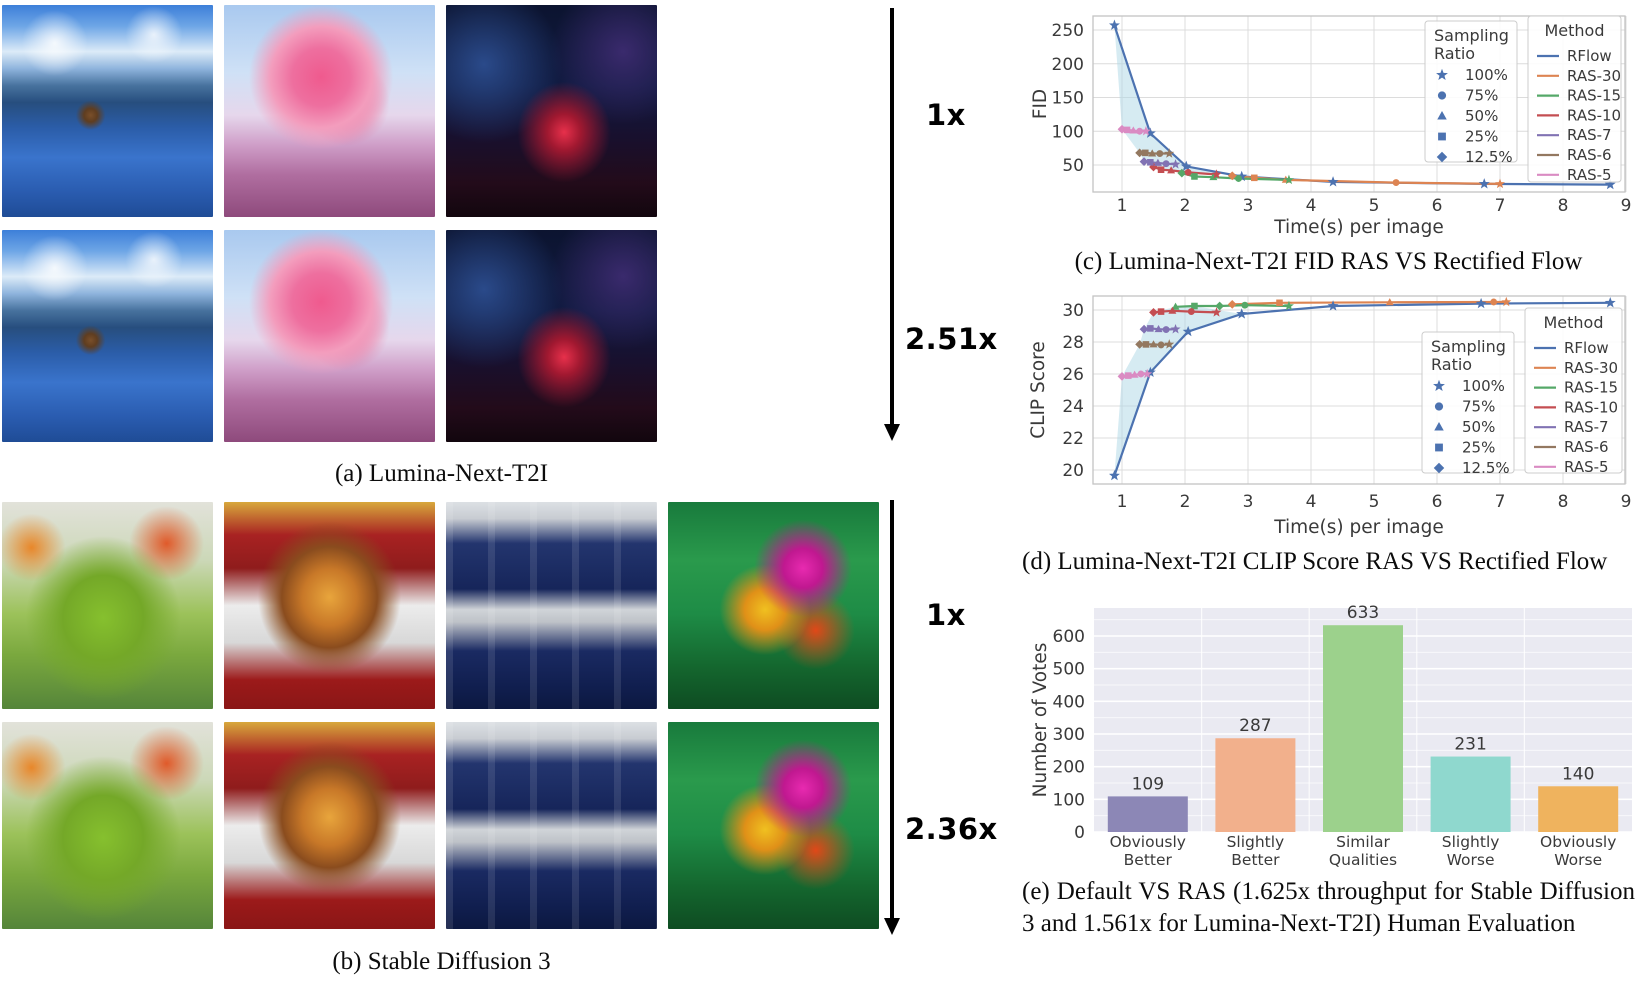 The width and height of the screenshot is (1637, 987). What do you see at coordinates (329, 111) in the screenshot?
I see `image-lumina-heart-baseline` at bounding box center [329, 111].